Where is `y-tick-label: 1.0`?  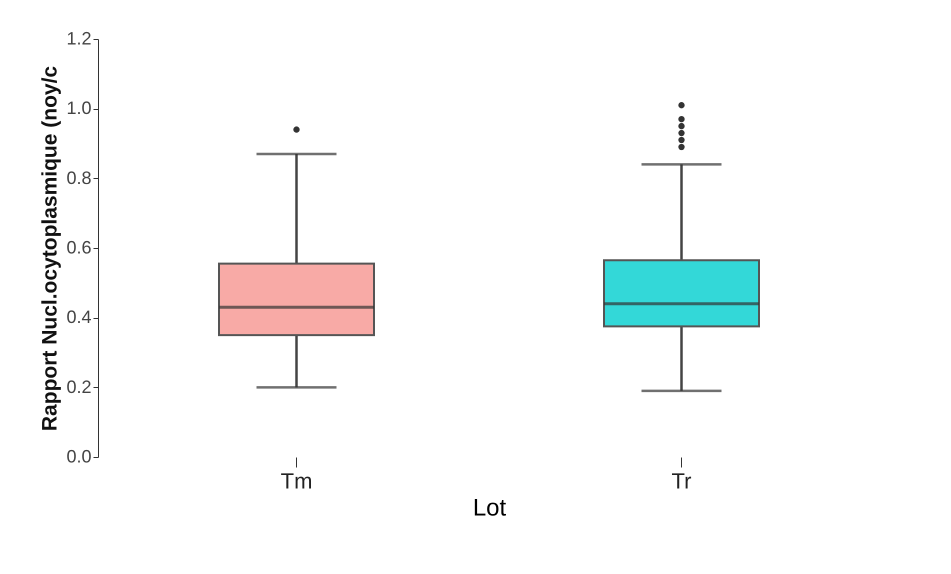
y-tick-label: 1.0 is located at coordinates (79, 108).